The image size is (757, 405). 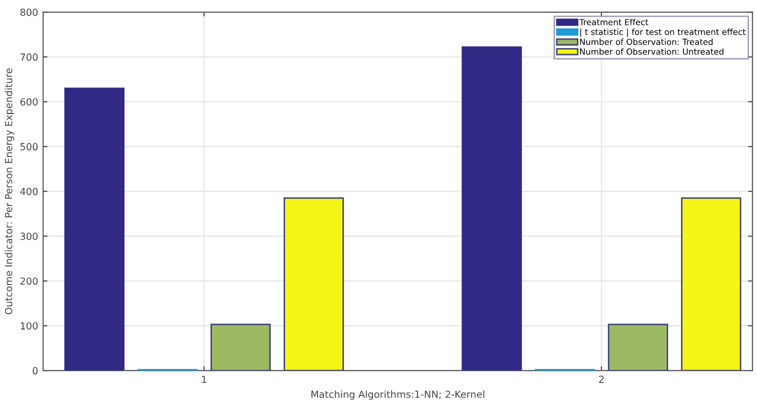 What do you see at coordinates (29, 192) in the screenshot?
I see `y-tick-label: 400` at bounding box center [29, 192].